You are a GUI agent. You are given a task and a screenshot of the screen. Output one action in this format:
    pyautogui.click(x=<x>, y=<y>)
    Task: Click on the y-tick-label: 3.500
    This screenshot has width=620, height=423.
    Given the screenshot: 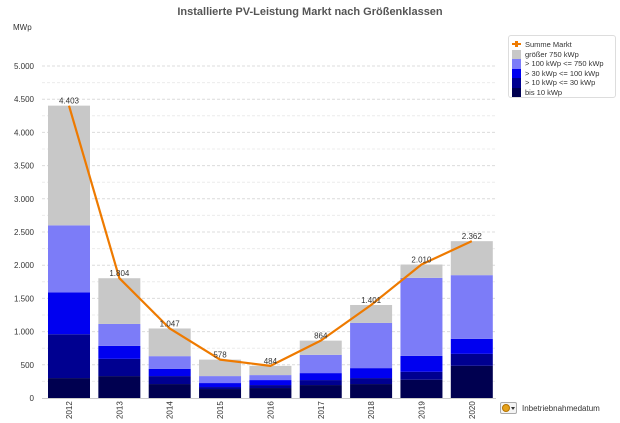 What is the action you would take?
    pyautogui.click(x=24, y=166)
    